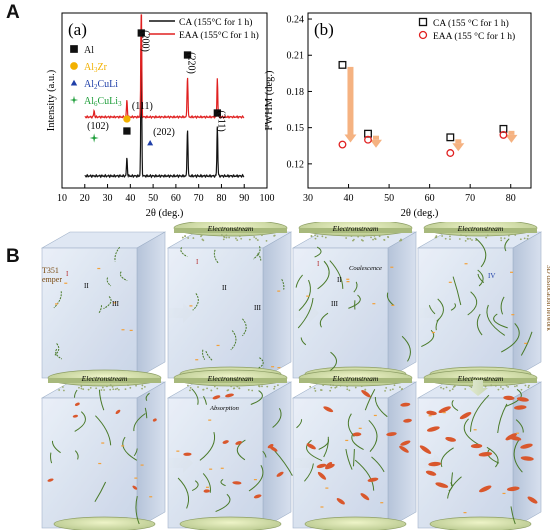 The width and height of the screenshot is (550, 530). Describe the element at coordinates (108, 198) in the screenshot. I see `x-tick-label: 30` at that location.